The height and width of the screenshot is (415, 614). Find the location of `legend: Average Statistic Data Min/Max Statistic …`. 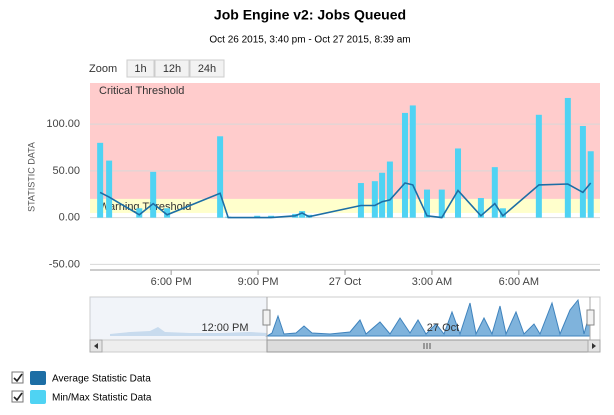

legend: Average Statistic Data Min/Max Statistic … is located at coordinates (81, 387).